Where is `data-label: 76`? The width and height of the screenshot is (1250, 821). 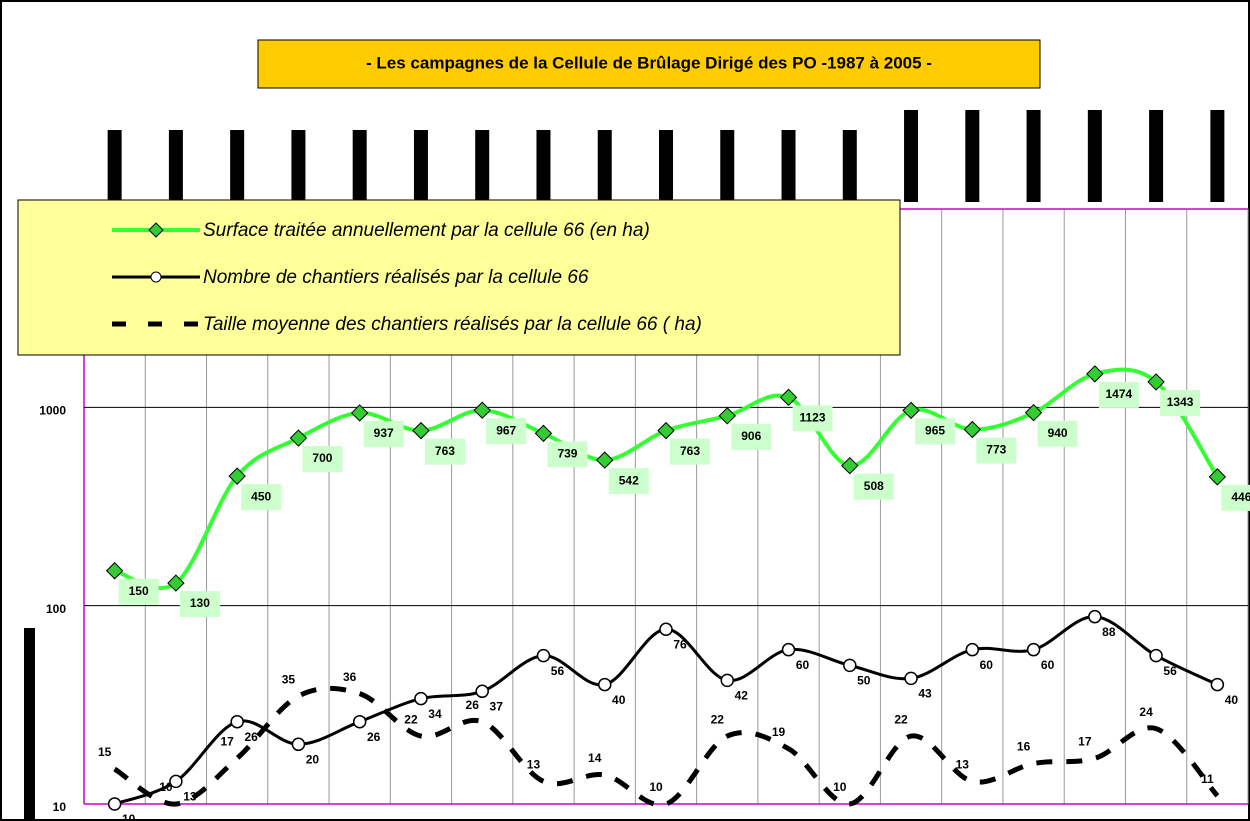
data-label: 76 is located at coordinates (680, 644).